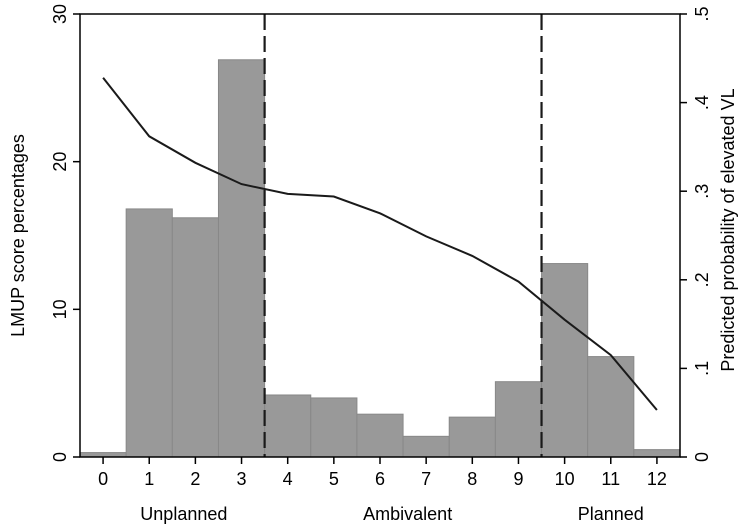 This screenshot has width=751, height=529. Describe the element at coordinates (380, 479) in the screenshot. I see `x-tick-label-6: 6` at that location.